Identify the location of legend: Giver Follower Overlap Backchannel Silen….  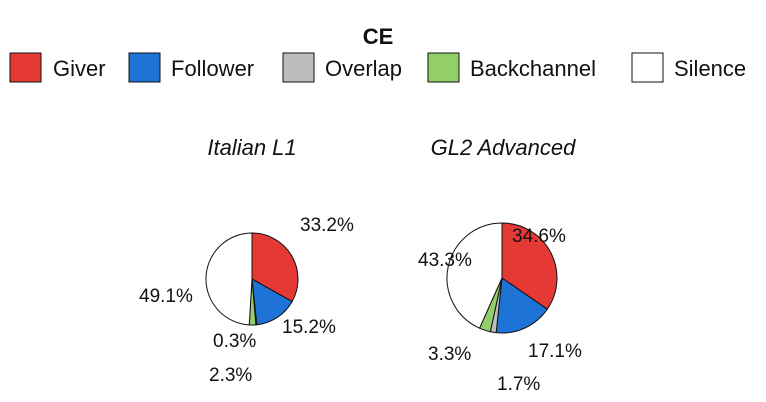
(377, 67).